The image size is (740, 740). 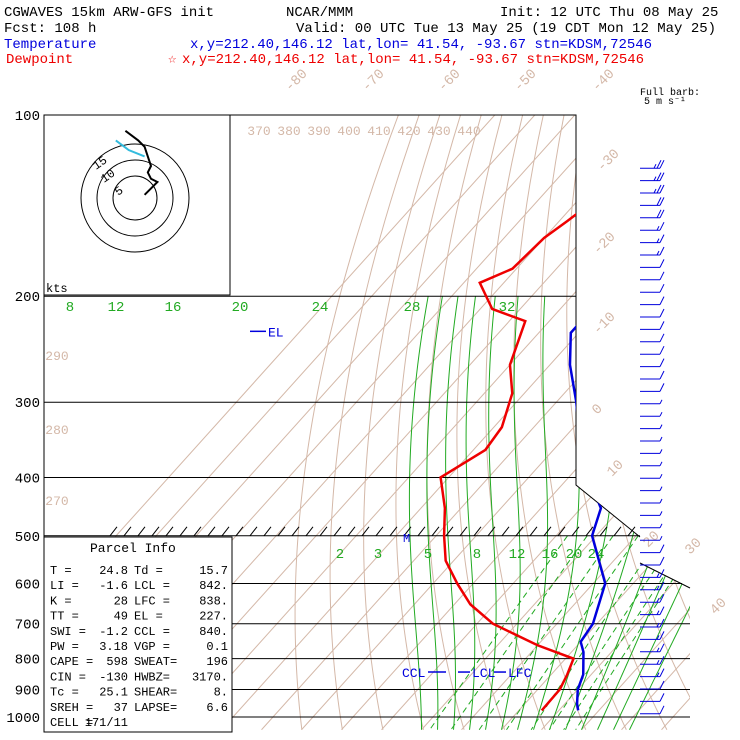 I want to click on hodograph-units: kts, so click(x=57, y=289).